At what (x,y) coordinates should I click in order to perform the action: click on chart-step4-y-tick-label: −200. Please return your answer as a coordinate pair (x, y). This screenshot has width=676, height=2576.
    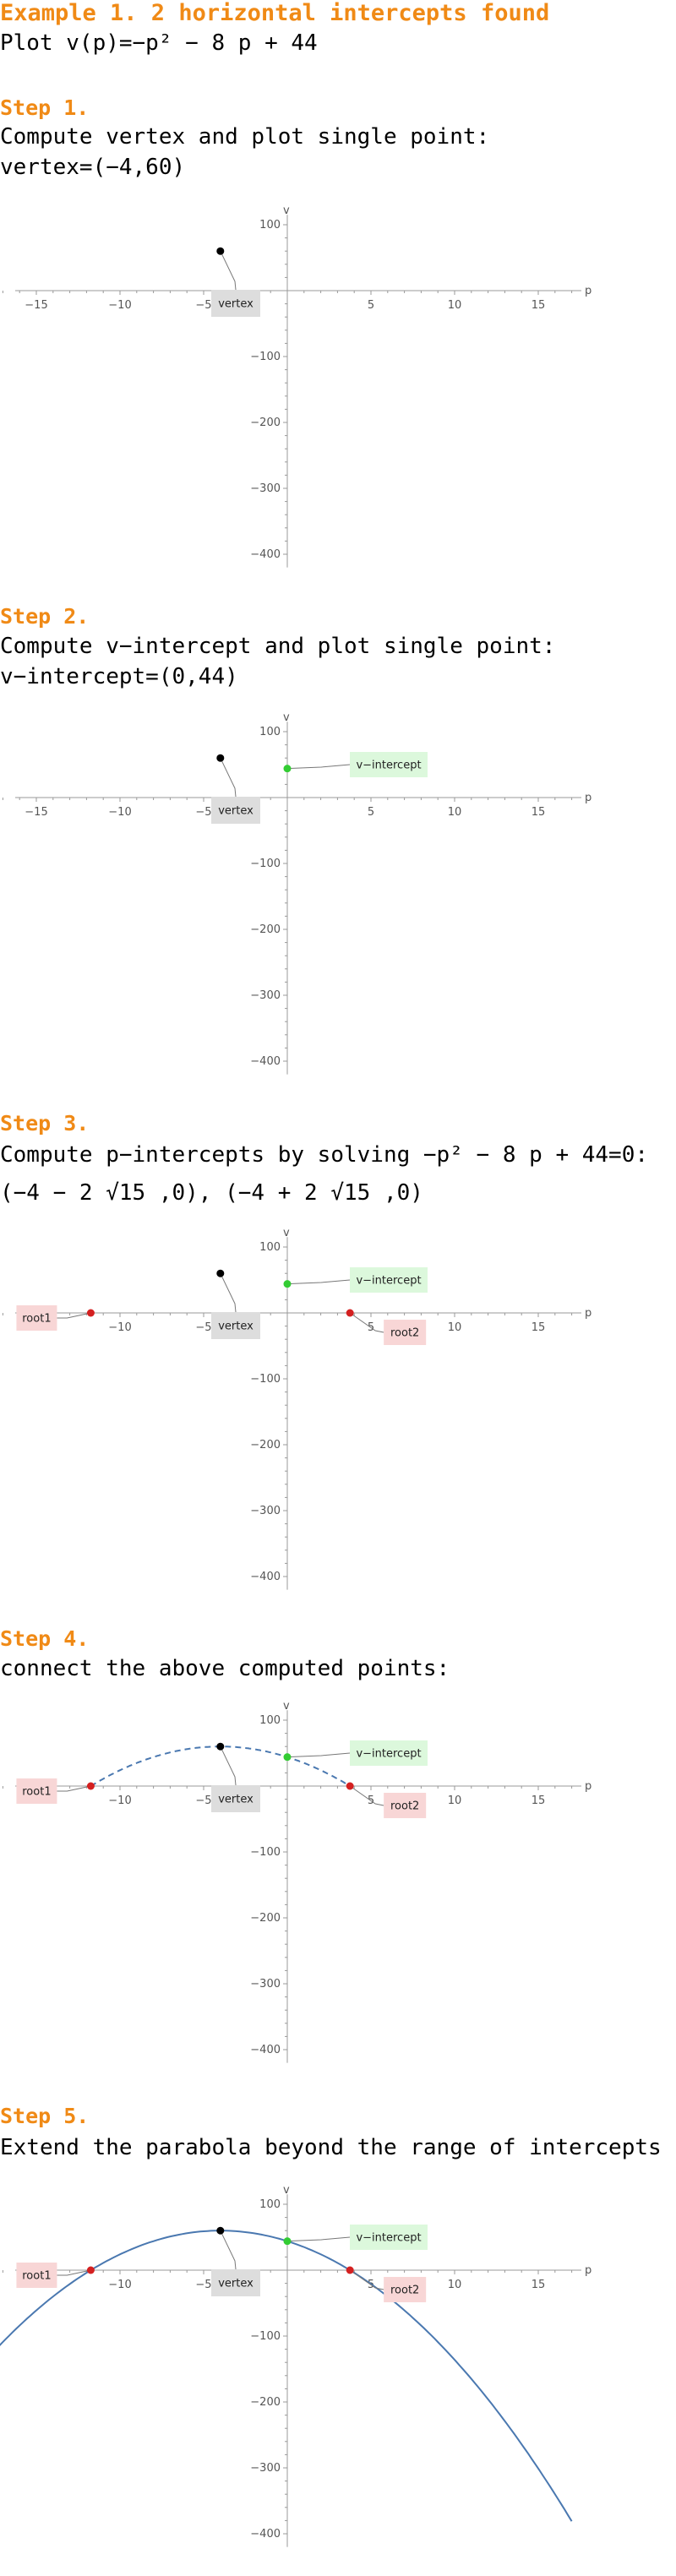
    Looking at the image, I should click on (265, 1919).